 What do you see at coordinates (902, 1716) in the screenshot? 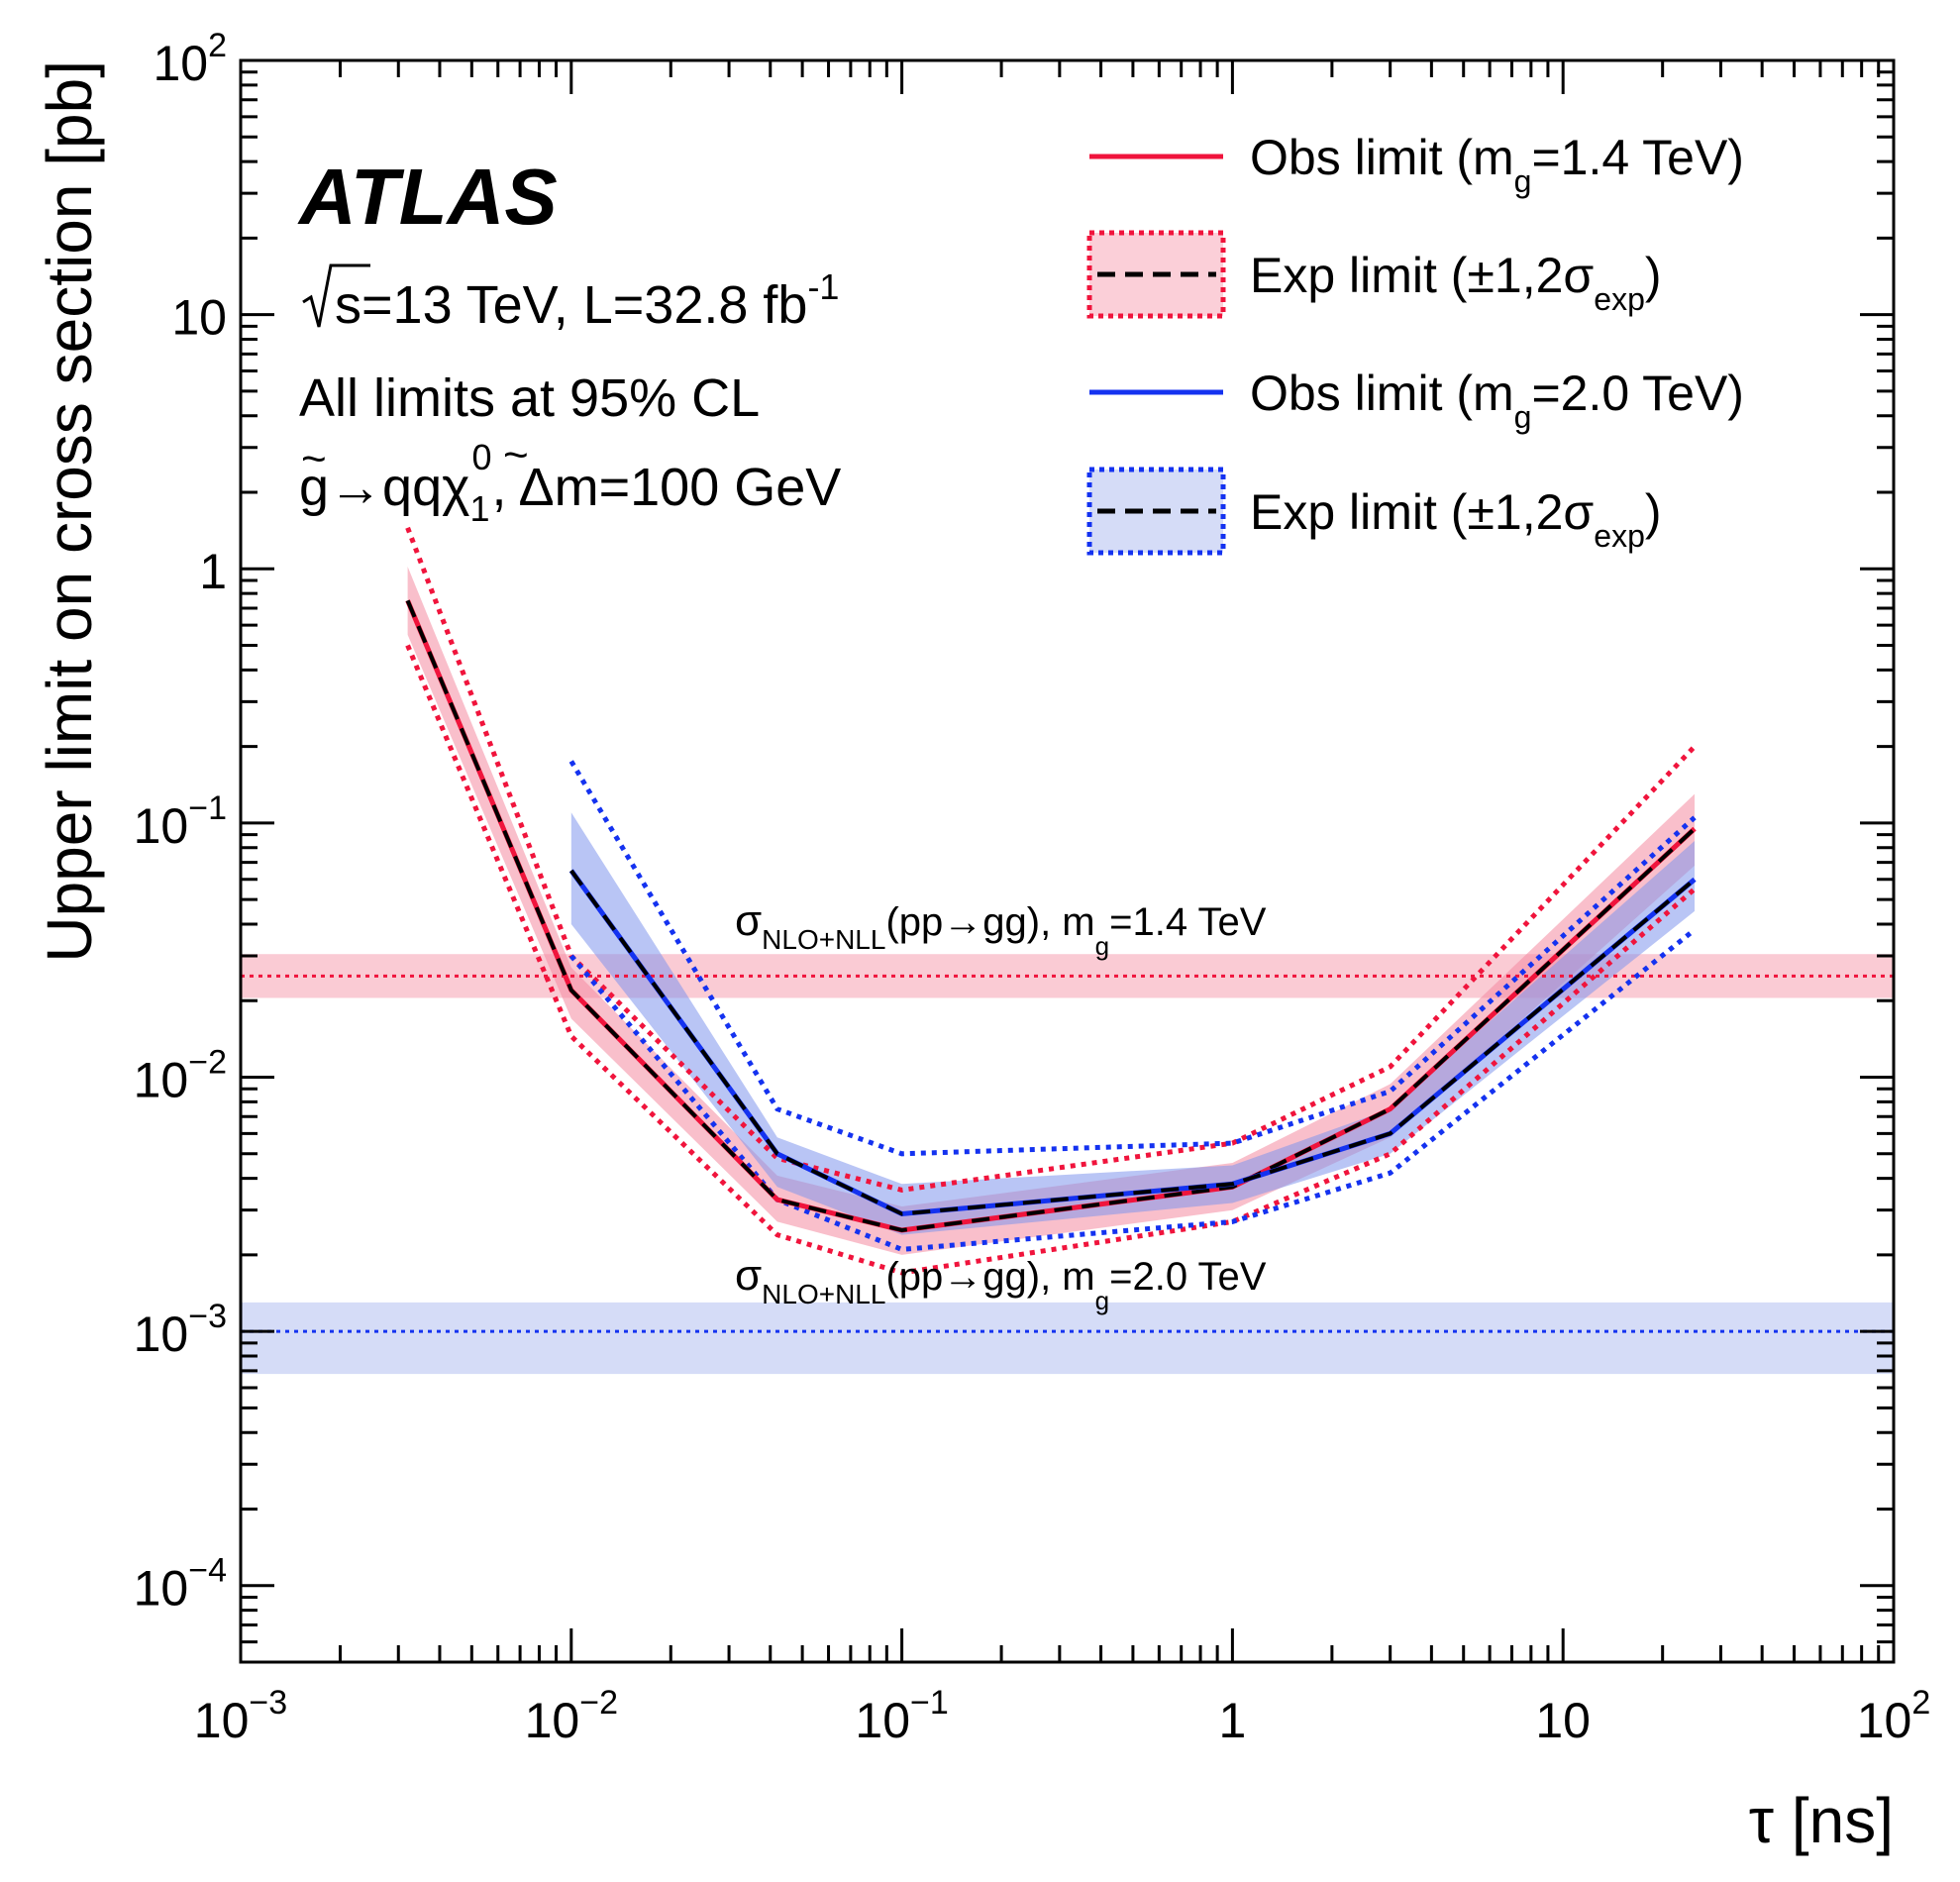
I see `x-tick-label: 10⁻¹` at bounding box center [902, 1716].